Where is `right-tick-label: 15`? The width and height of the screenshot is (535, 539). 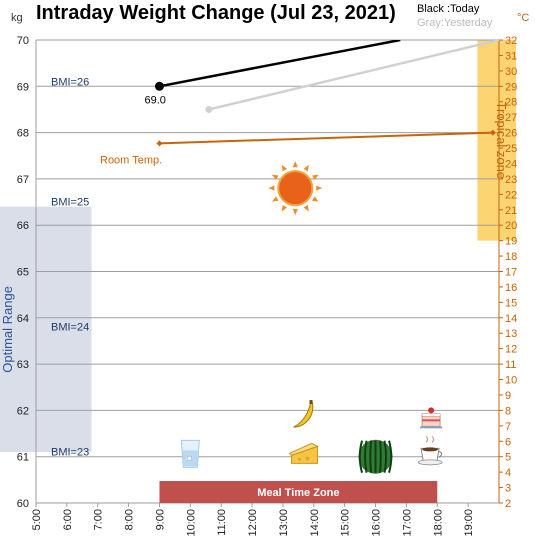
right-tick-label: 15 is located at coordinates (511, 303).